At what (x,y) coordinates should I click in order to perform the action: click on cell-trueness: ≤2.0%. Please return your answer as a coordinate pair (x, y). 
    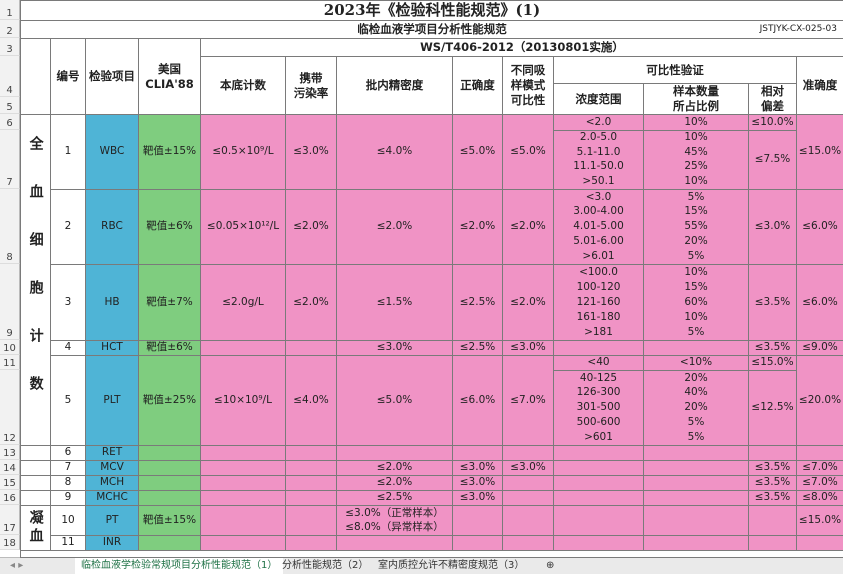
    Looking at the image, I should click on (477, 227).